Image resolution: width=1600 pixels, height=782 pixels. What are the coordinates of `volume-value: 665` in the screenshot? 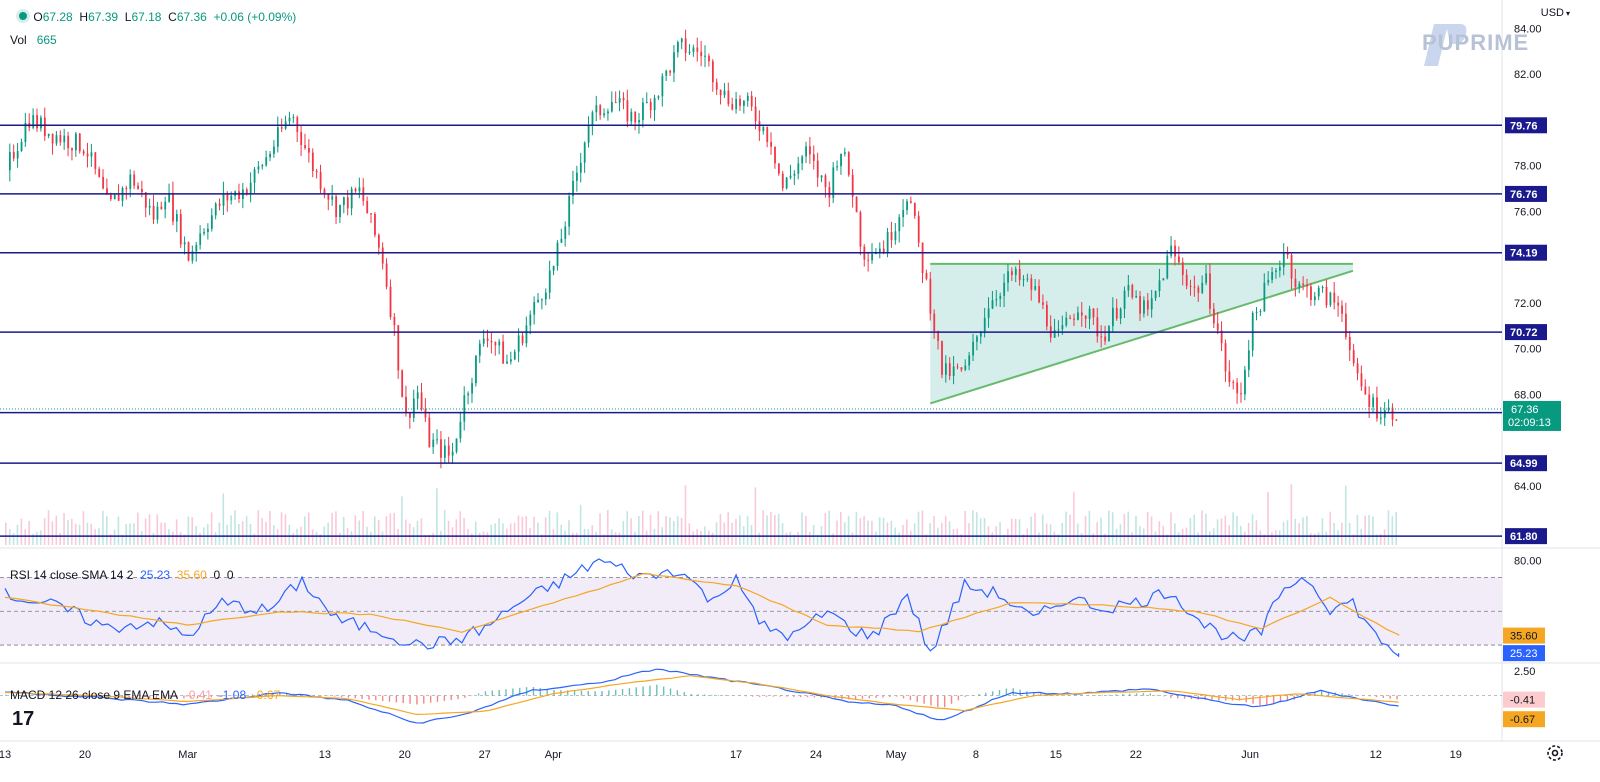 It's located at (46, 40).